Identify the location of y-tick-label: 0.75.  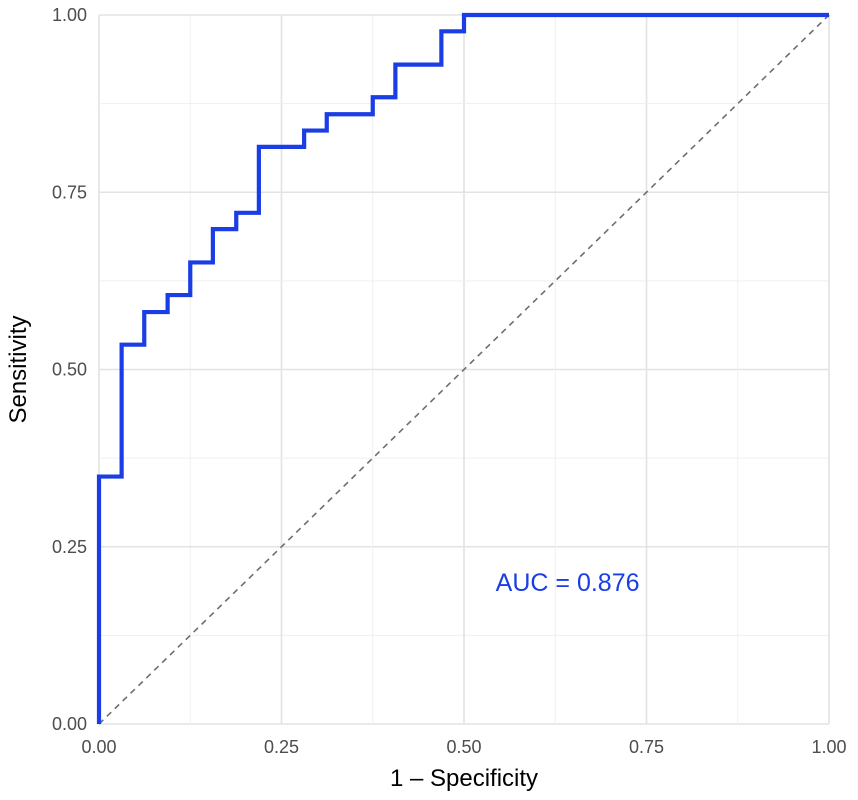
(69, 192).